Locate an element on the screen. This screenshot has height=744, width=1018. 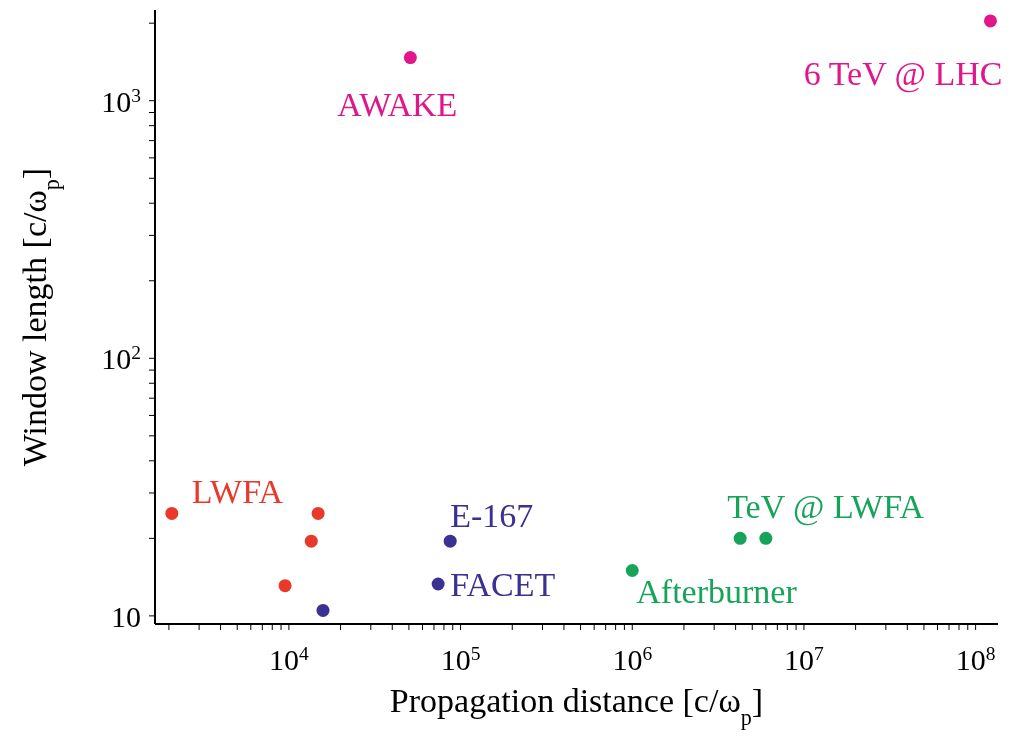
x-tick-label: 10$^{7}$ is located at coordinates (804, 659).